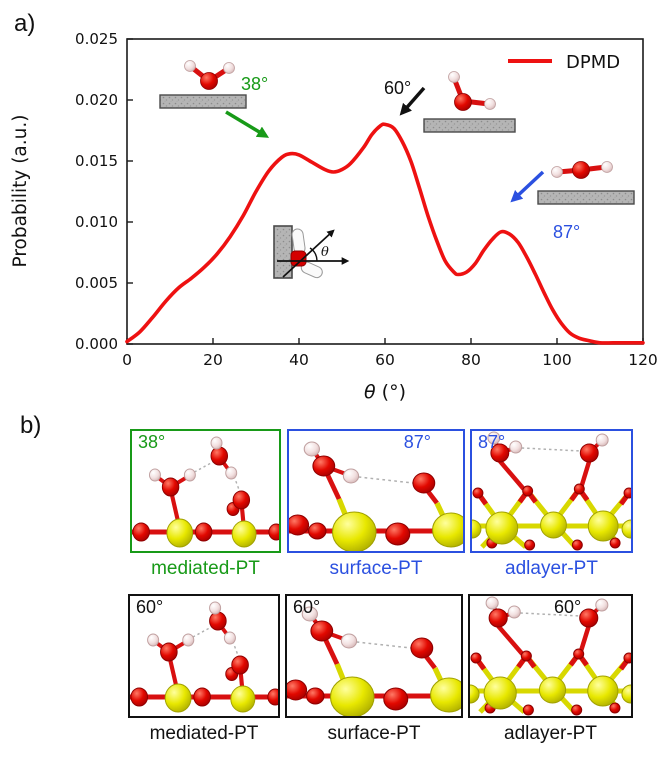 This screenshot has width=664, height=764. Describe the element at coordinates (551, 491) in the screenshot. I see `structure-box-adlayer-87: 87°` at that location.